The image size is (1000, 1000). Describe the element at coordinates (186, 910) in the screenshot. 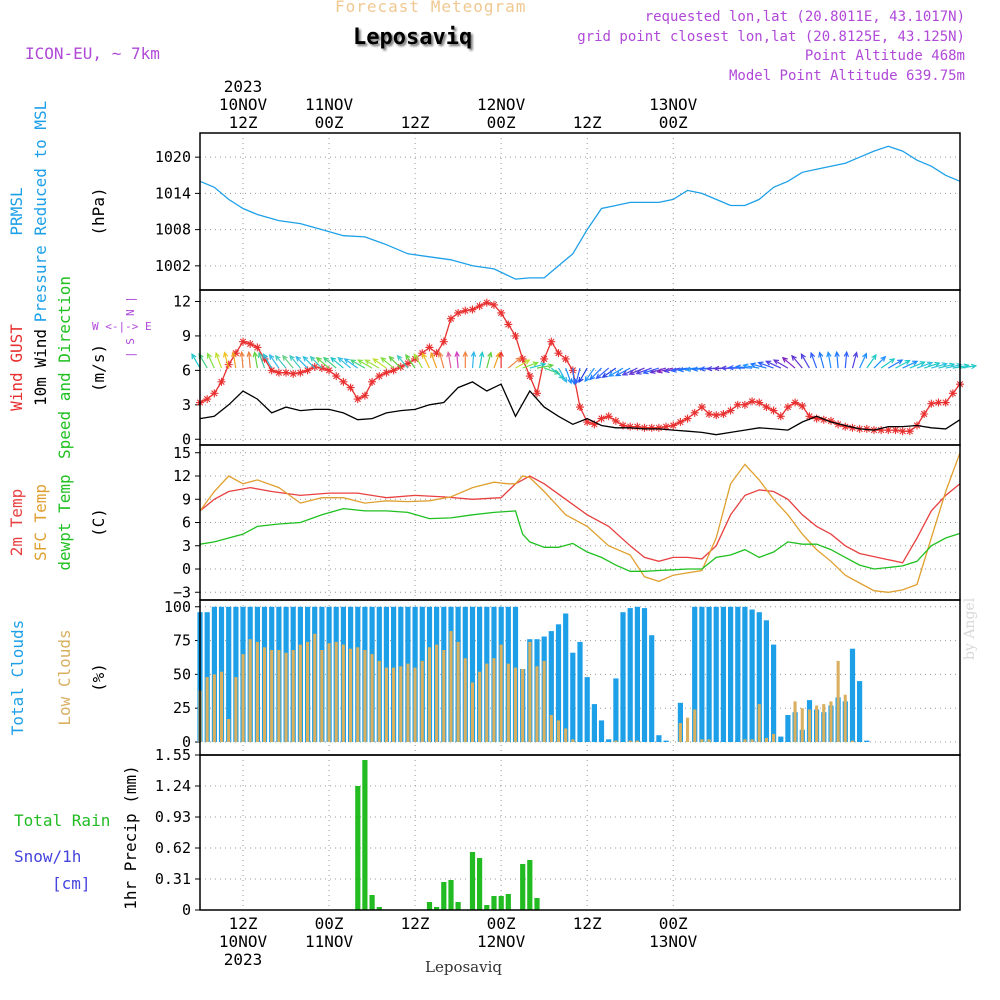

I see `y-tick-label: 0` at that location.